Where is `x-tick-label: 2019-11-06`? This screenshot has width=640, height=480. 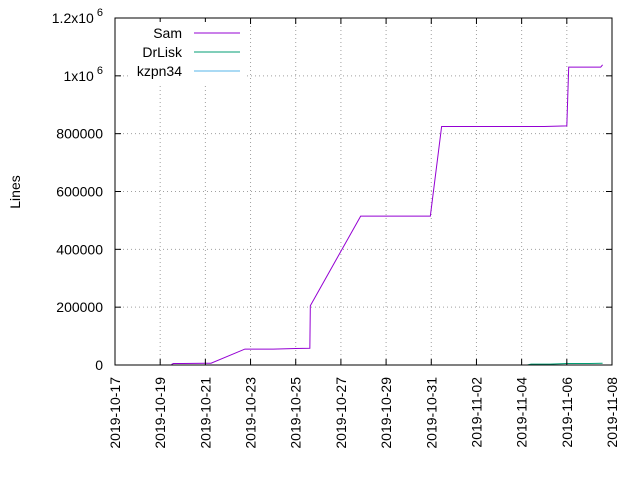 x-tick-label: 2019-11-06 is located at coordinates (567, 412).